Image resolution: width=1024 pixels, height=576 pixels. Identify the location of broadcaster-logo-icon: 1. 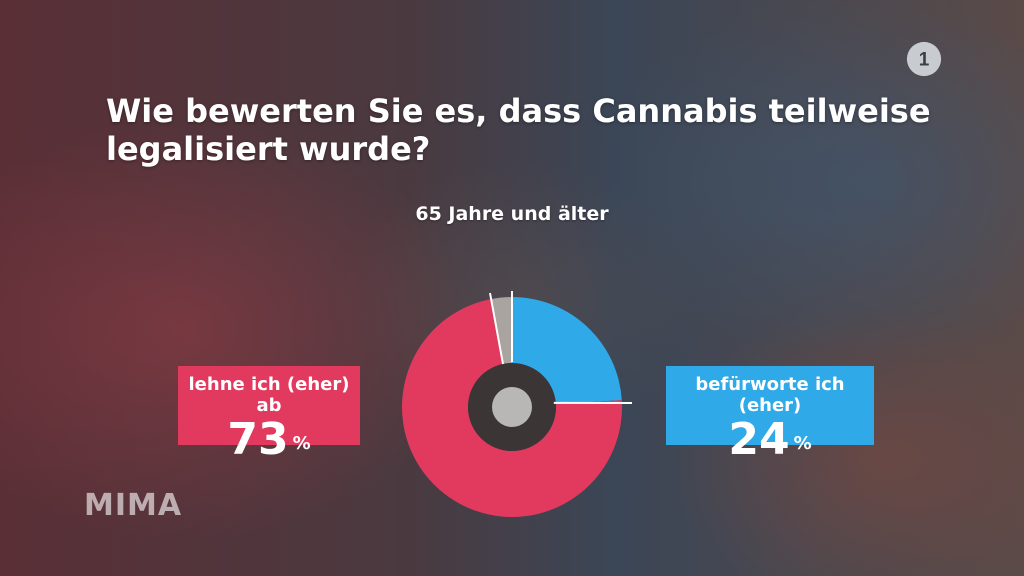
(924, 59).